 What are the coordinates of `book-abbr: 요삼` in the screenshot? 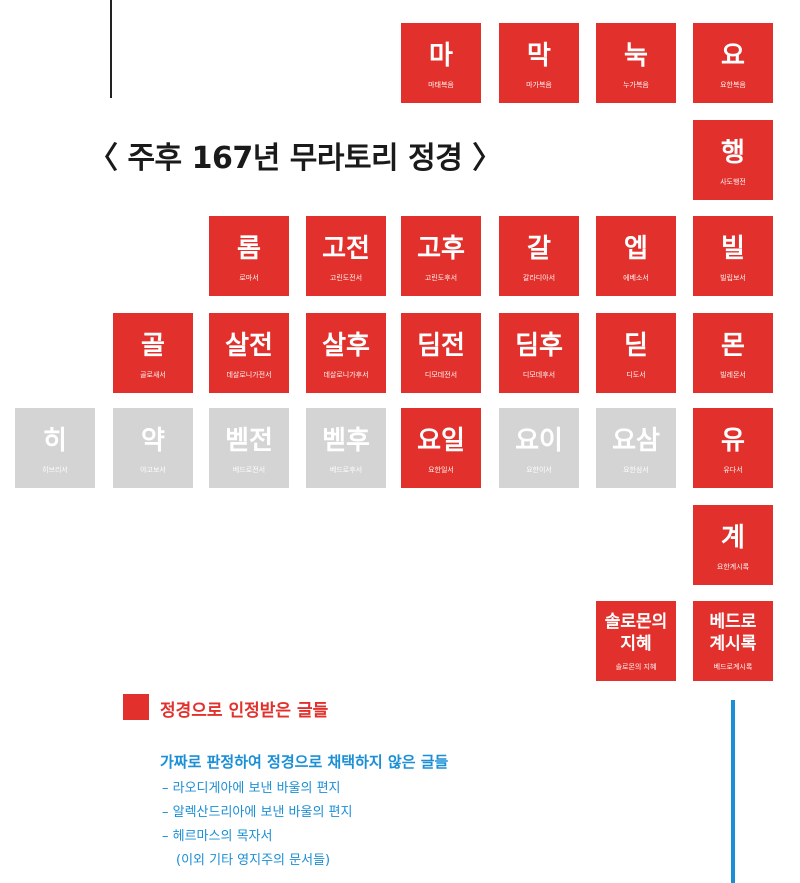 It's located at (636, 440).